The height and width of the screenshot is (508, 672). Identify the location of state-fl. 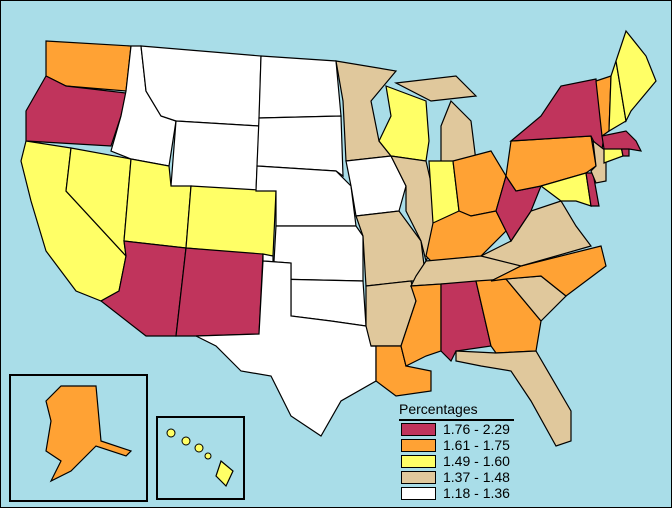
(513, 398).